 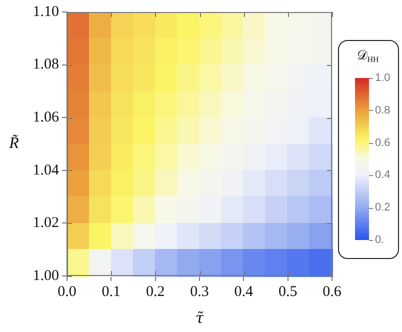 What do you see at coordinates (45, 223) in the screenshot?
I see `y-tick-label: 1.02` at bounding box center [45, 223].